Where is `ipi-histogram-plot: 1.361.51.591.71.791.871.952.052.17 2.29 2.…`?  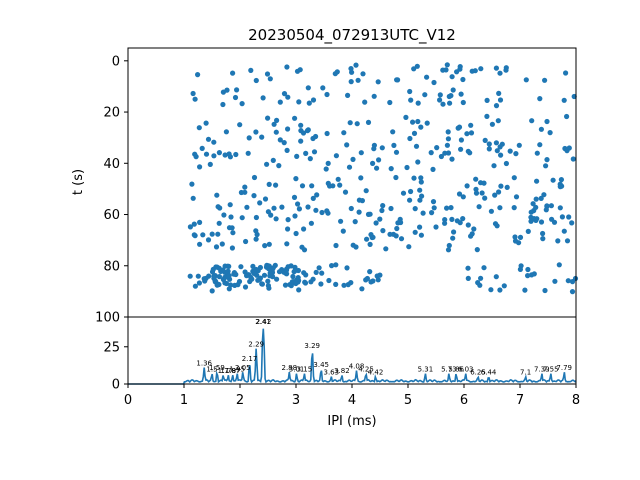
ipi-histogram-plot: 1.361.51.591.71.791.871.952.052.17 2.29 2.… is located at coordinates (341, 362).